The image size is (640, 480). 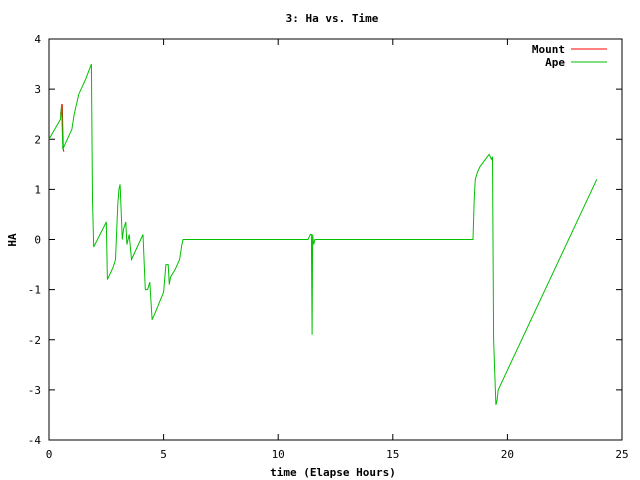 What do you see at coordinates (555, 62) in the screenshot?
I see `legend-label-ape: Ape` at bounding box center [555, 62].